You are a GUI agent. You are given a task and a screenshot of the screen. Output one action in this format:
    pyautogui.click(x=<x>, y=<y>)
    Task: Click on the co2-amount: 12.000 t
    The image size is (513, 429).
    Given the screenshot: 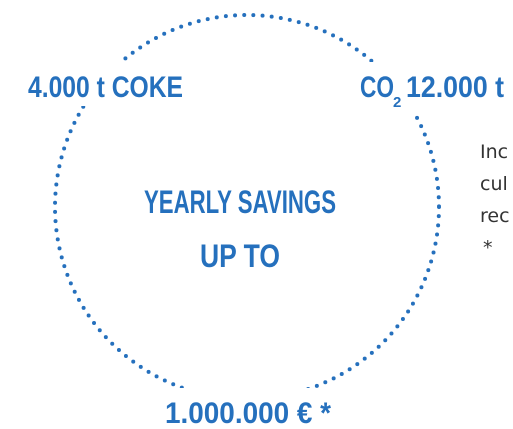 What is the action you would take?
    pyautogui.click(x=455, y=87)
    